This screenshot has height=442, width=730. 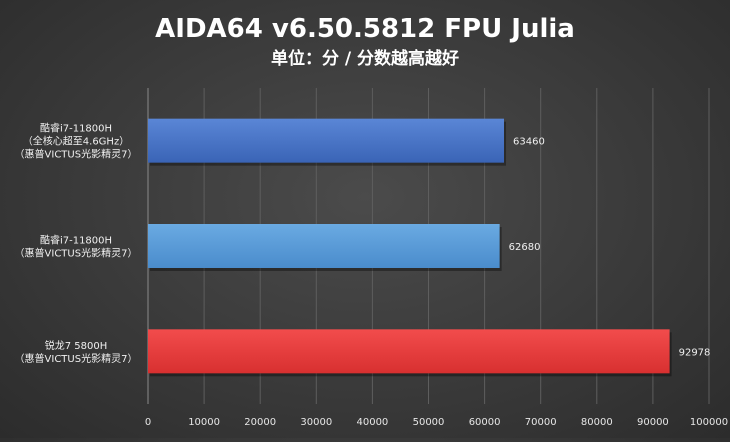 What do you see at coordinates (372, 422) in the screenshot?
I see `x-tick-label: 40000` at bounding box center [372, 422].